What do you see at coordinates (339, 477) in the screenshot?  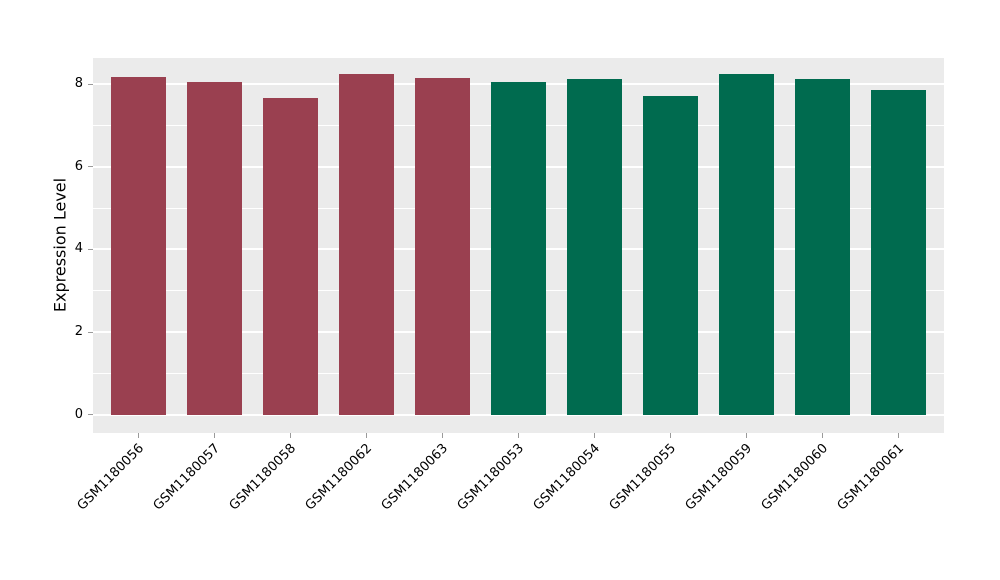 I see `x-tick-label-GSM1180062: GSM1180062` at bounding box center [339, 477].